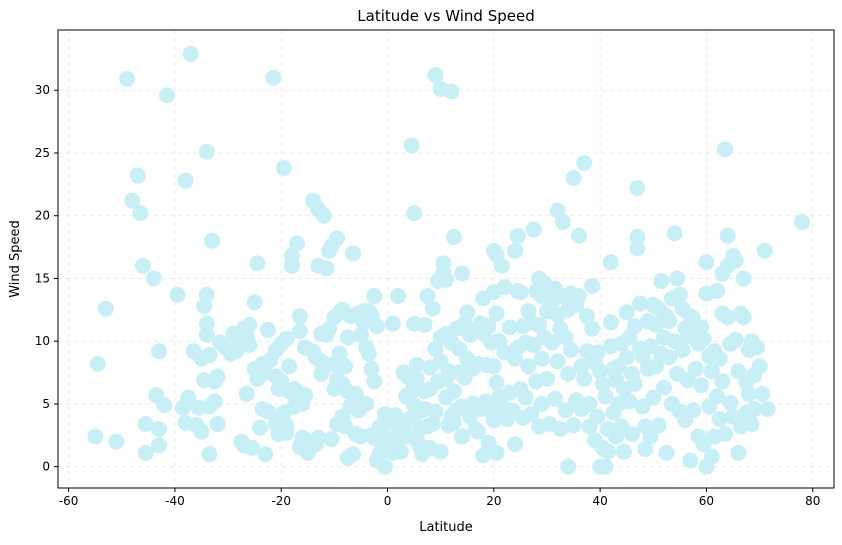 Image resolution: width=842 pixels, height=545 pixels. Describe the element at coordinates (42, 278) in the screenshot. I see `y-tick-label: 15` at that location.